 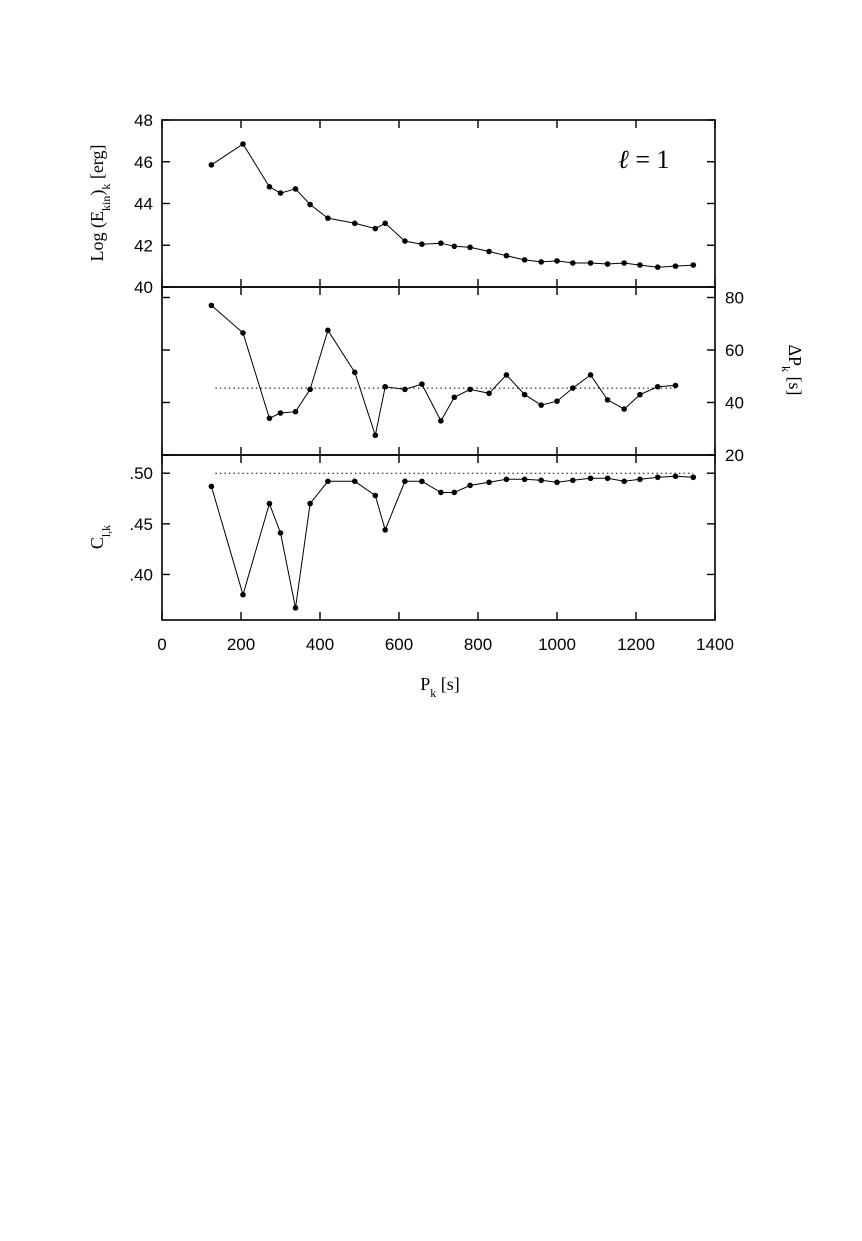 What do you see at coordinates (734, 350) in the screenshot?
I see `y-tick-label: 60` at bounding box center [734, 350].